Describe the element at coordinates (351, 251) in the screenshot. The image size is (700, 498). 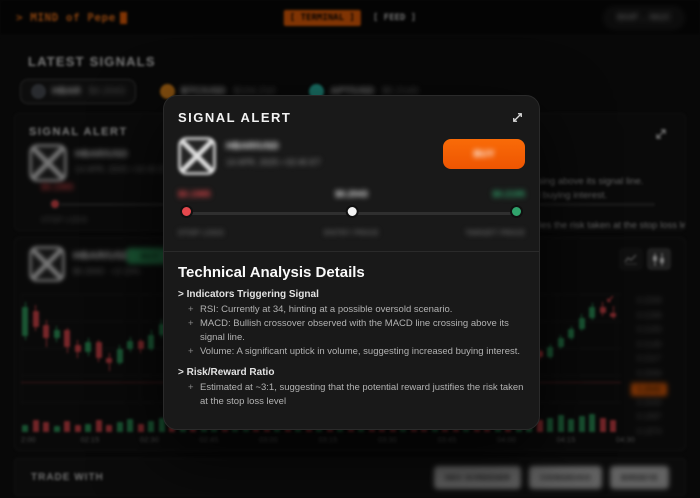
I see `divider` at that location.